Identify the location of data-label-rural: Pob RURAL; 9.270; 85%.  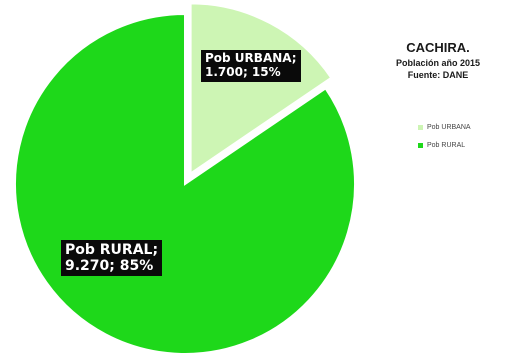
(112, 258).